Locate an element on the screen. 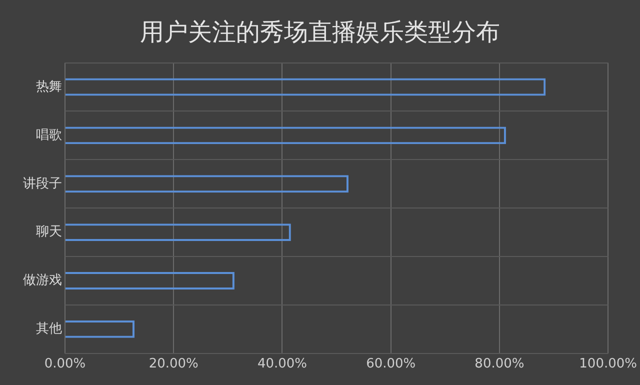 This screenshot has width=640, height=385. x-tick-label: 60.00% is located at coordinates (391, 364).